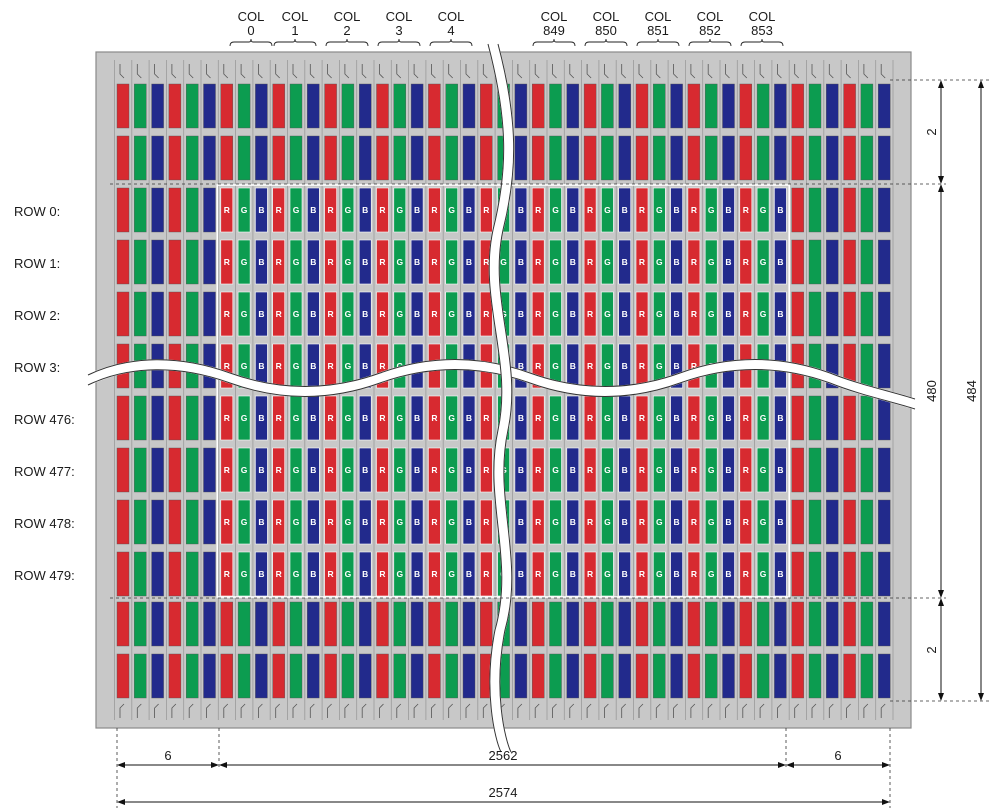 The height and width of the screenshot is (809, 993). I want to click on col-header-number: 852, so click(710, 30).